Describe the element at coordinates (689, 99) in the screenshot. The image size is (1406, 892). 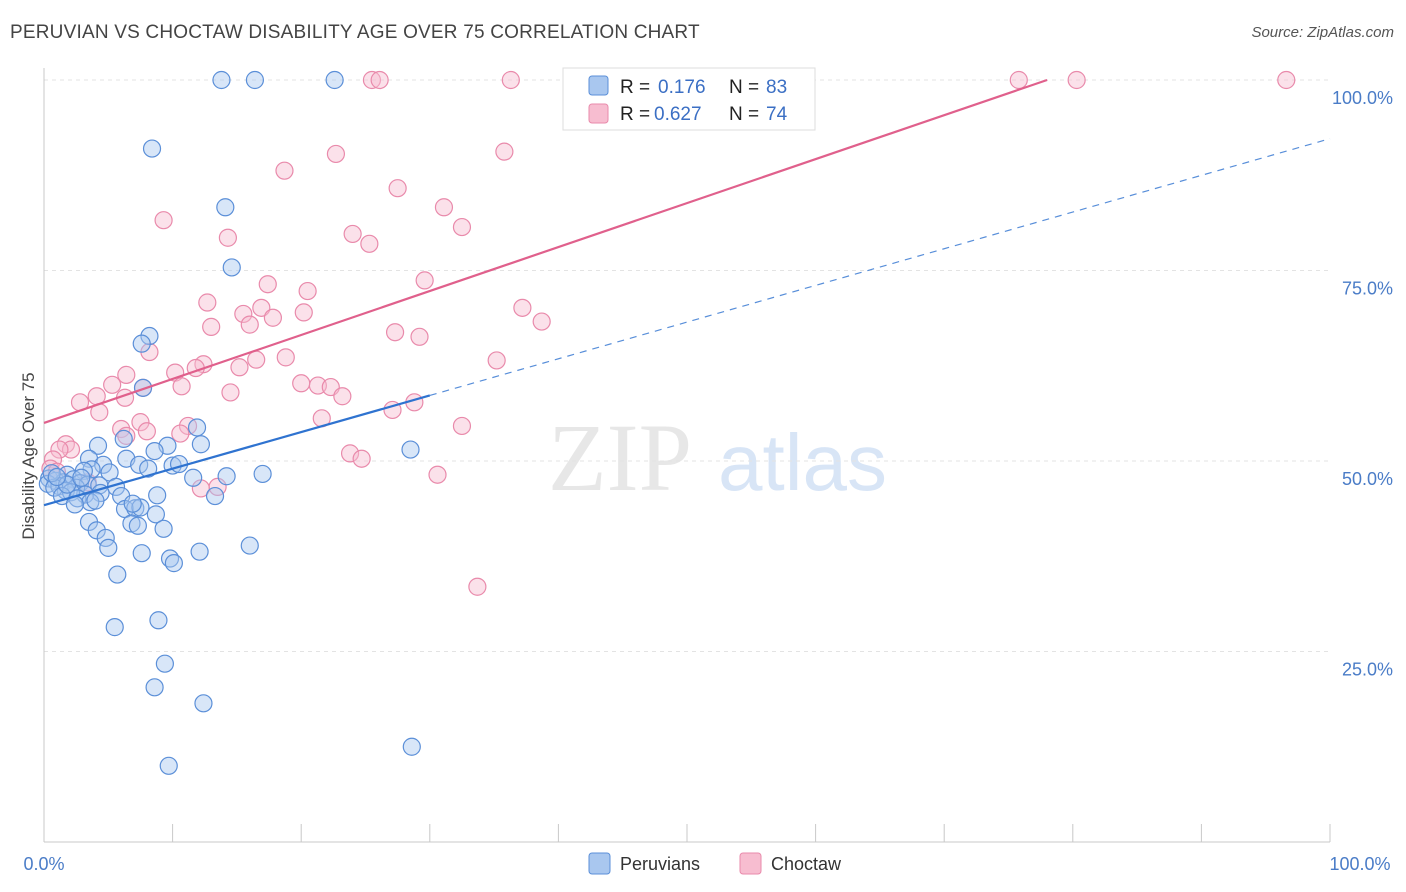
I see `correlation-legend: R = 0.176 N = 83 R = 0.627 N = 74` at that location.